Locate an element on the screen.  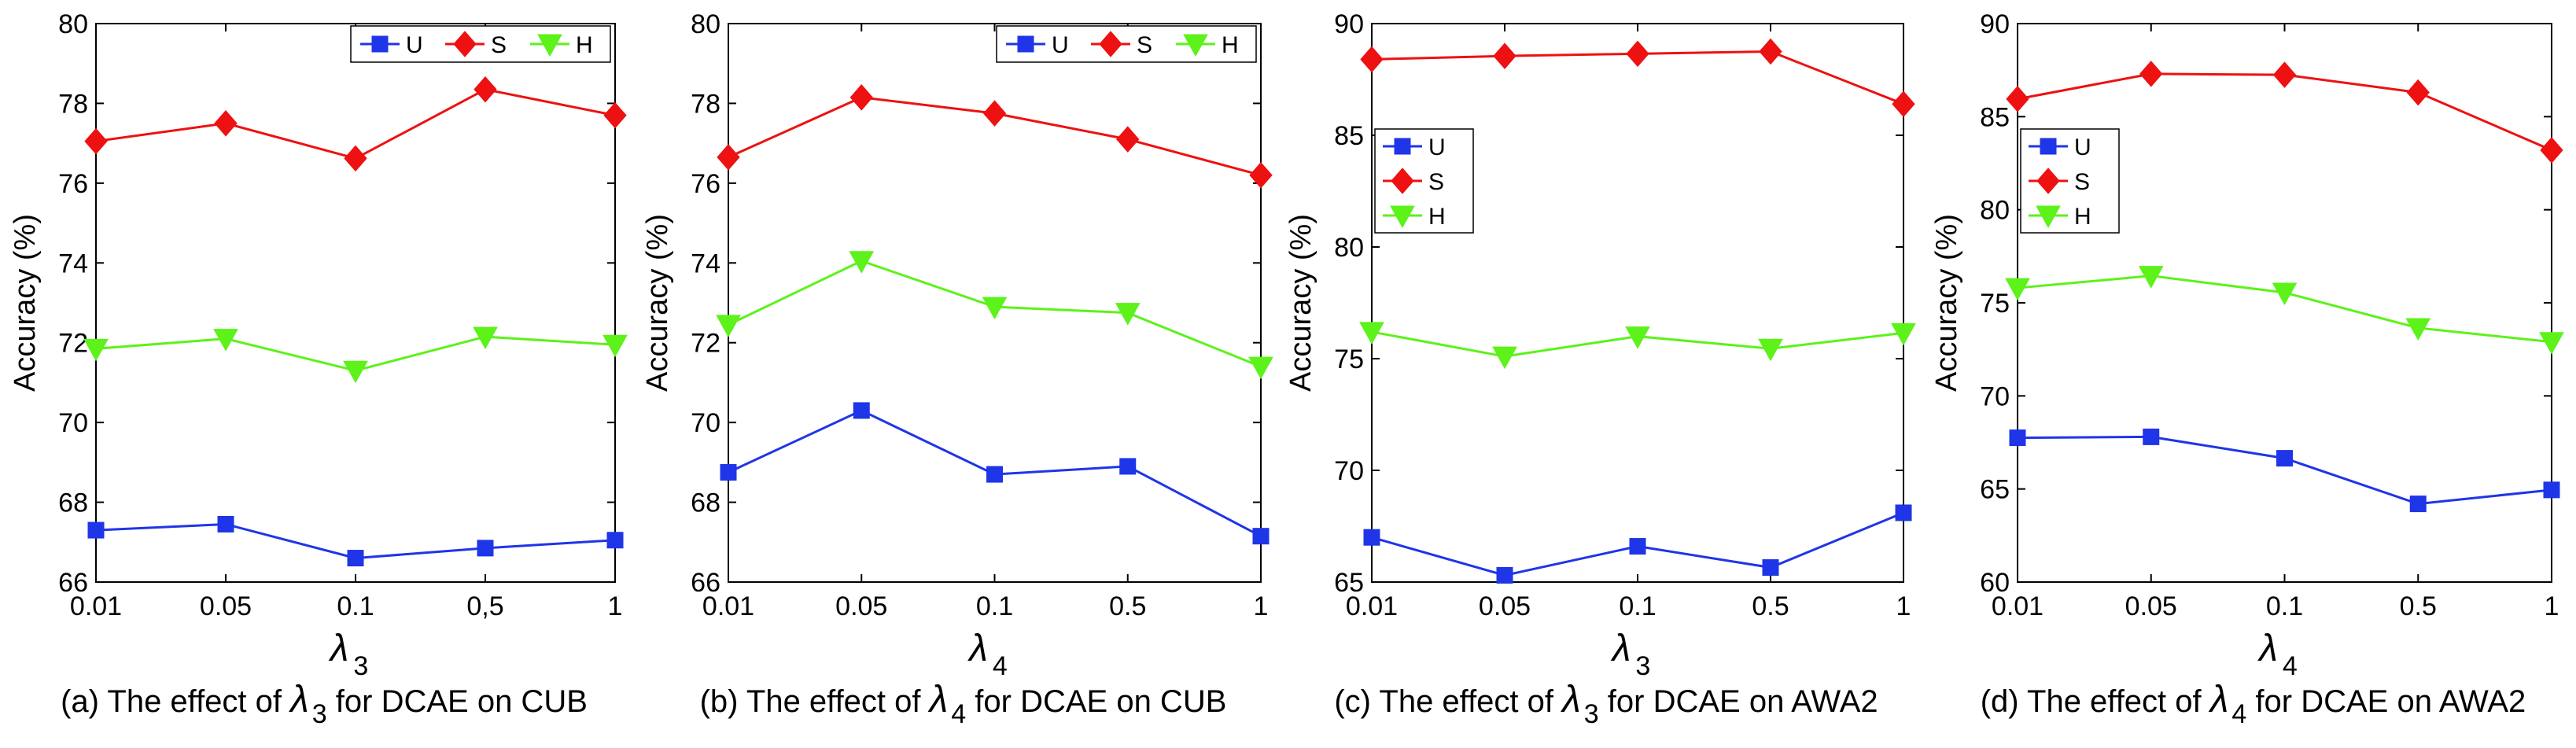
y-tick-label: 85 is located at coordinates (1349, 136).